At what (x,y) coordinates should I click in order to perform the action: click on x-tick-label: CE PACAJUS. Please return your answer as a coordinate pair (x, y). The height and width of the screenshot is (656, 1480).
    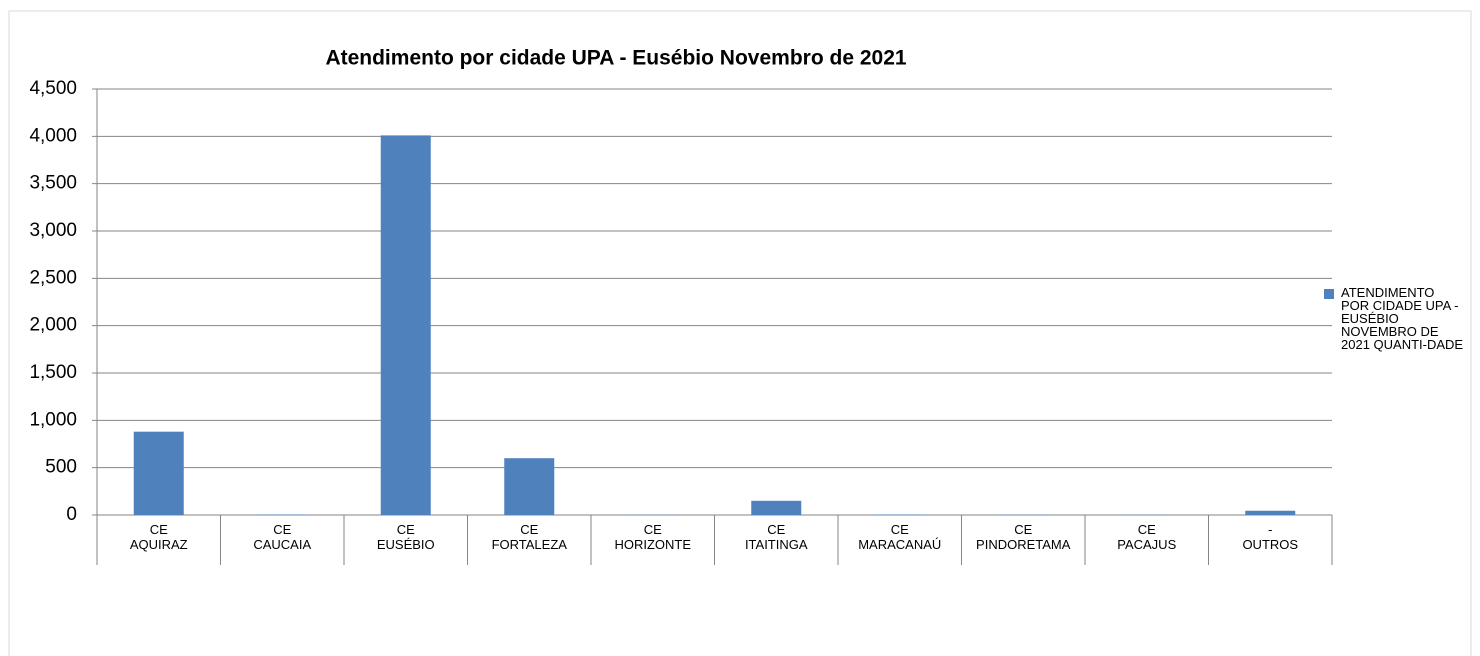
    Looking at the image, I should click on (1146, 537).